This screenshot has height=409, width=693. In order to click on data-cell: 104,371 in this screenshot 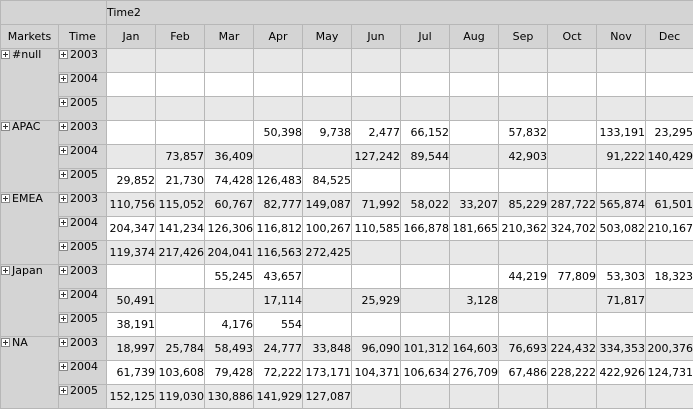, I will do `click(376, 373)`.